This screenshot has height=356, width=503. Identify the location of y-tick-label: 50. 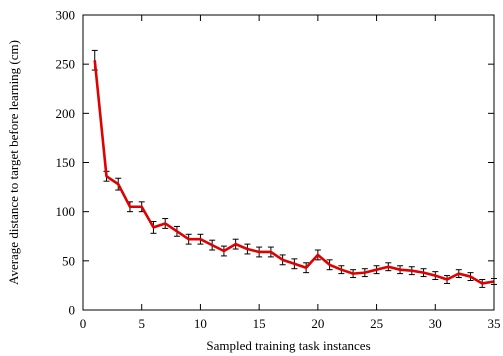
(68, 260).